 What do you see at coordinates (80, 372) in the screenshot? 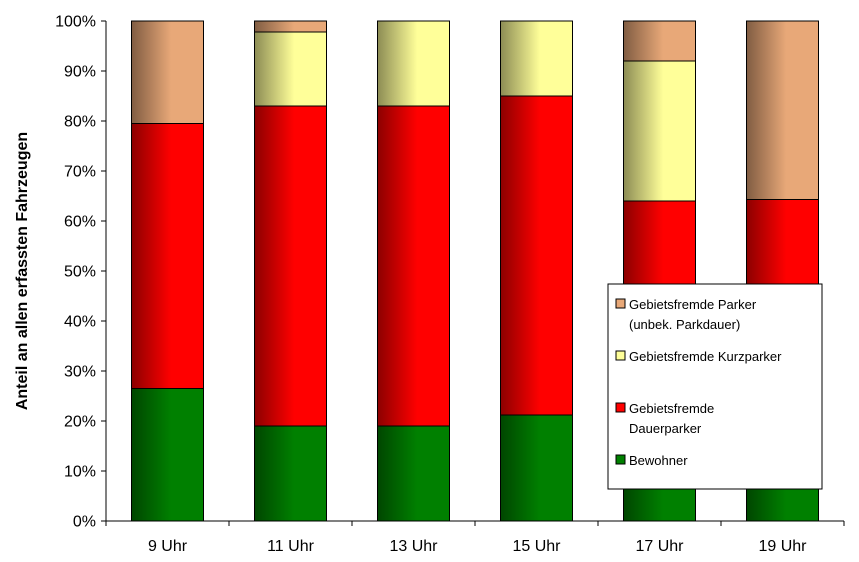
I see `y-tick-label: 30%` at bounding box center [80, 372].